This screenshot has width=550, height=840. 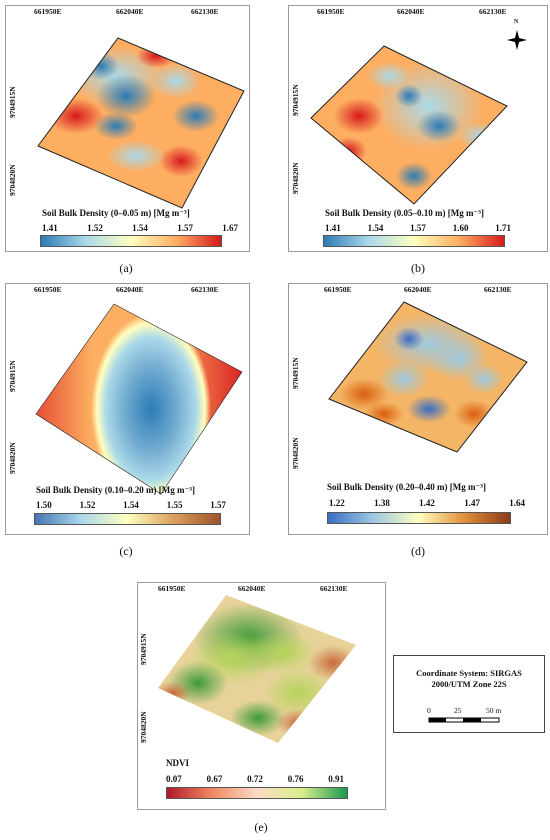 I want to click on legend-tick: 0.76, so click(x=295, y=779).